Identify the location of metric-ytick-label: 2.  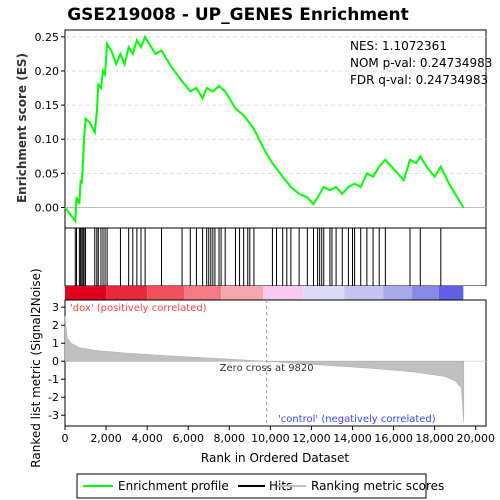
(55, 325).